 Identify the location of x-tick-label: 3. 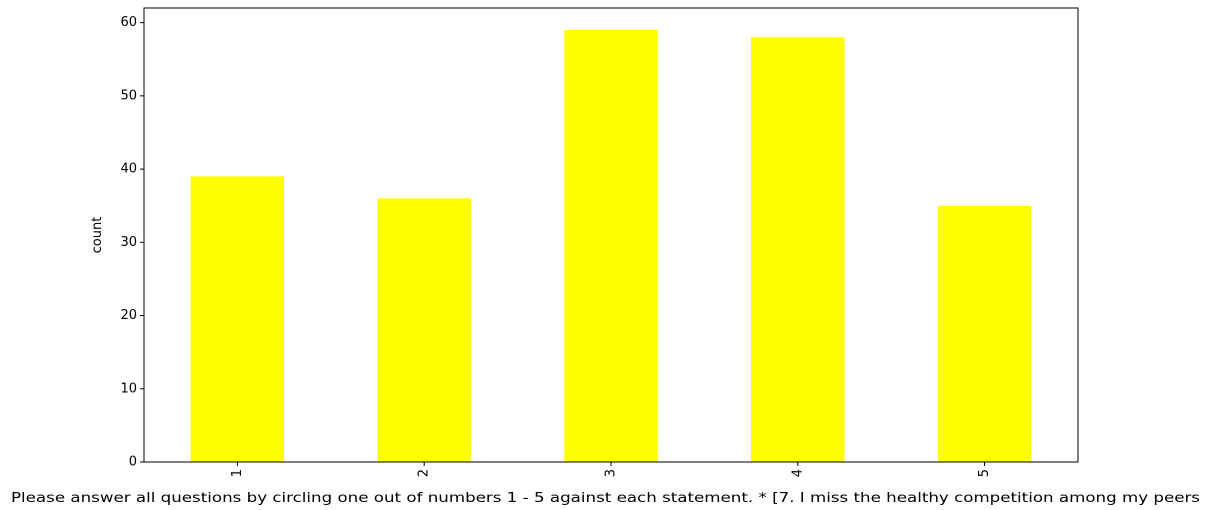
(611, 473).